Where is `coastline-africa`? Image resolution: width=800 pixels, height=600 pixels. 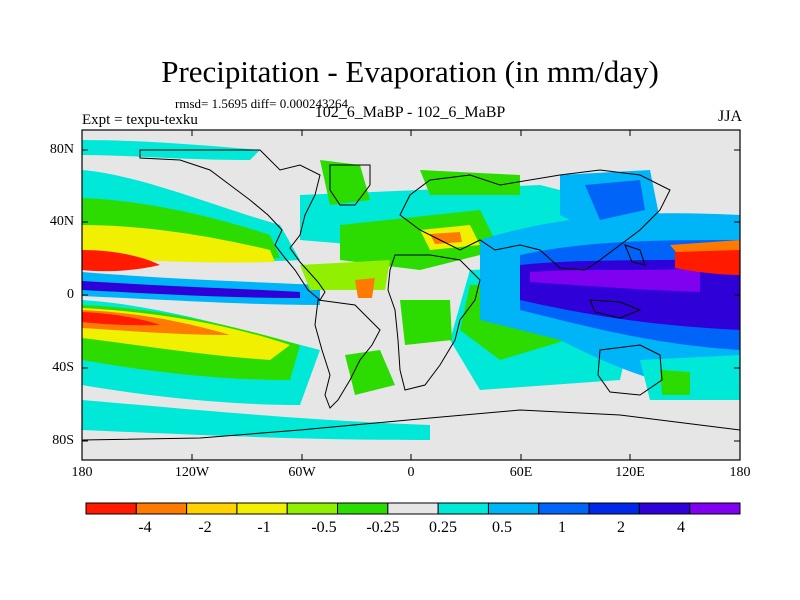 coastline-africa is located at coordinates (434, 322).